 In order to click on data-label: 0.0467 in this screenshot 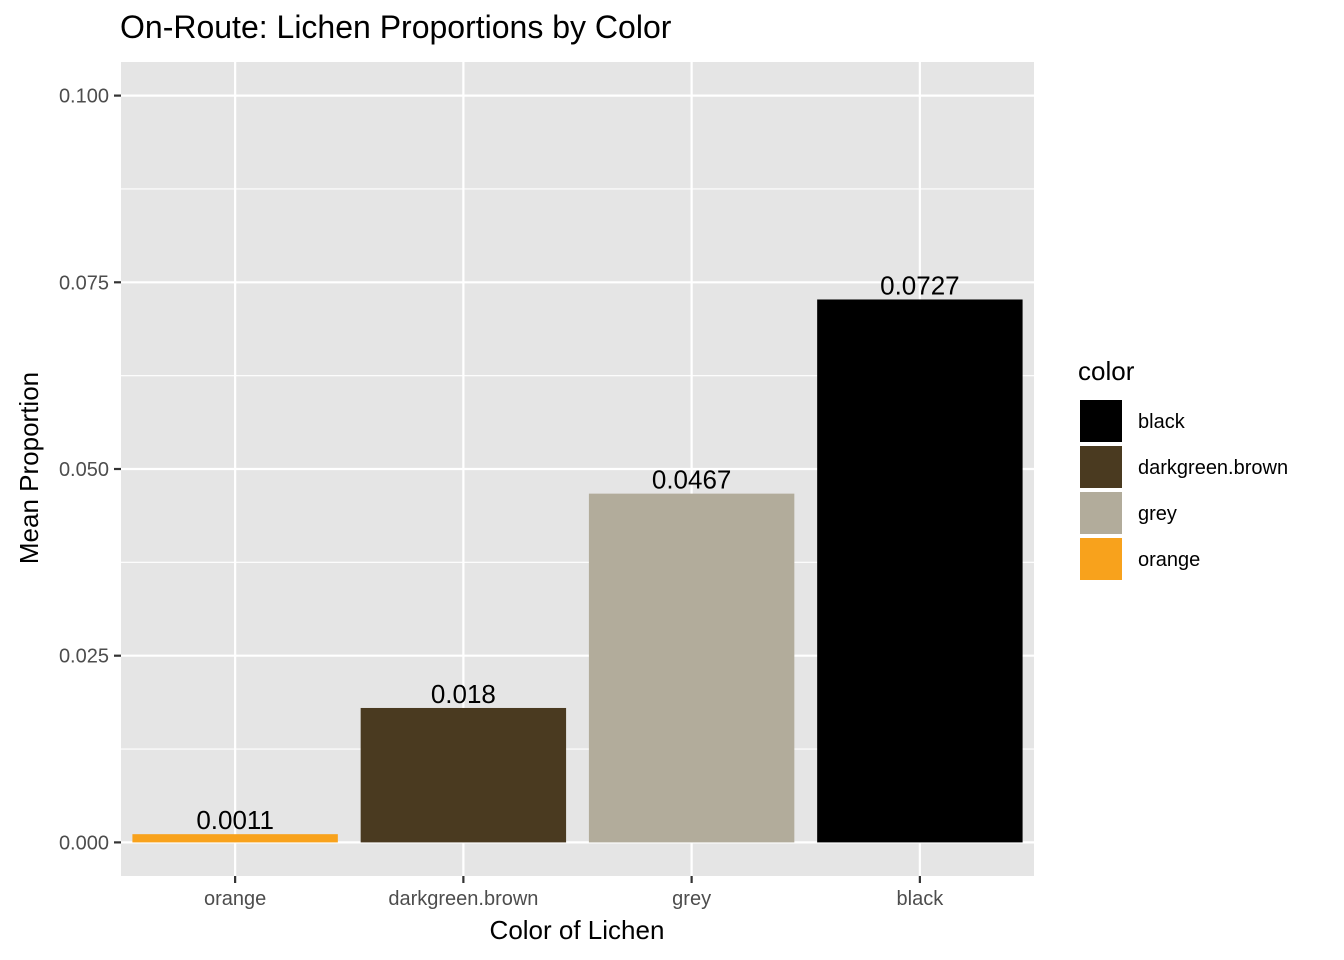, I will do `click(692, 480)`.